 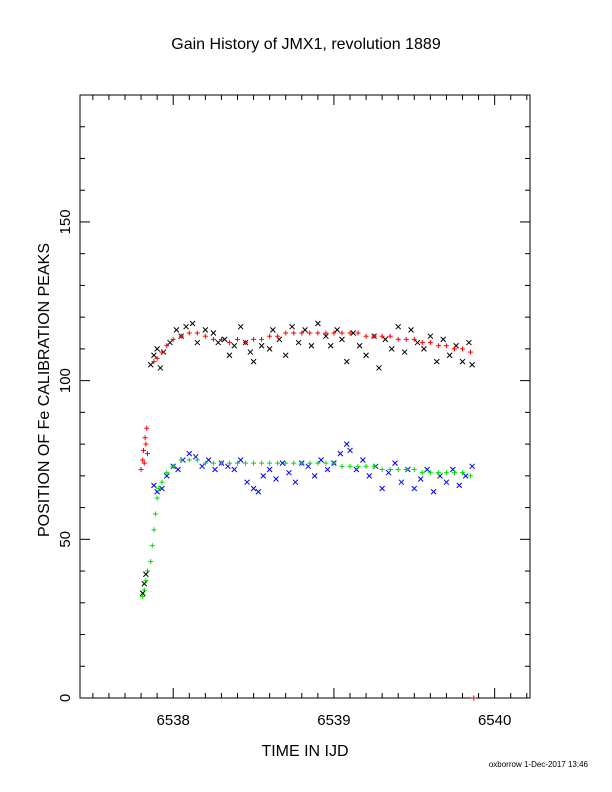 I want to click on y-axis-label: POSITION OF Fe CALIBRATION PEAKS, so click(x=44, y=390).